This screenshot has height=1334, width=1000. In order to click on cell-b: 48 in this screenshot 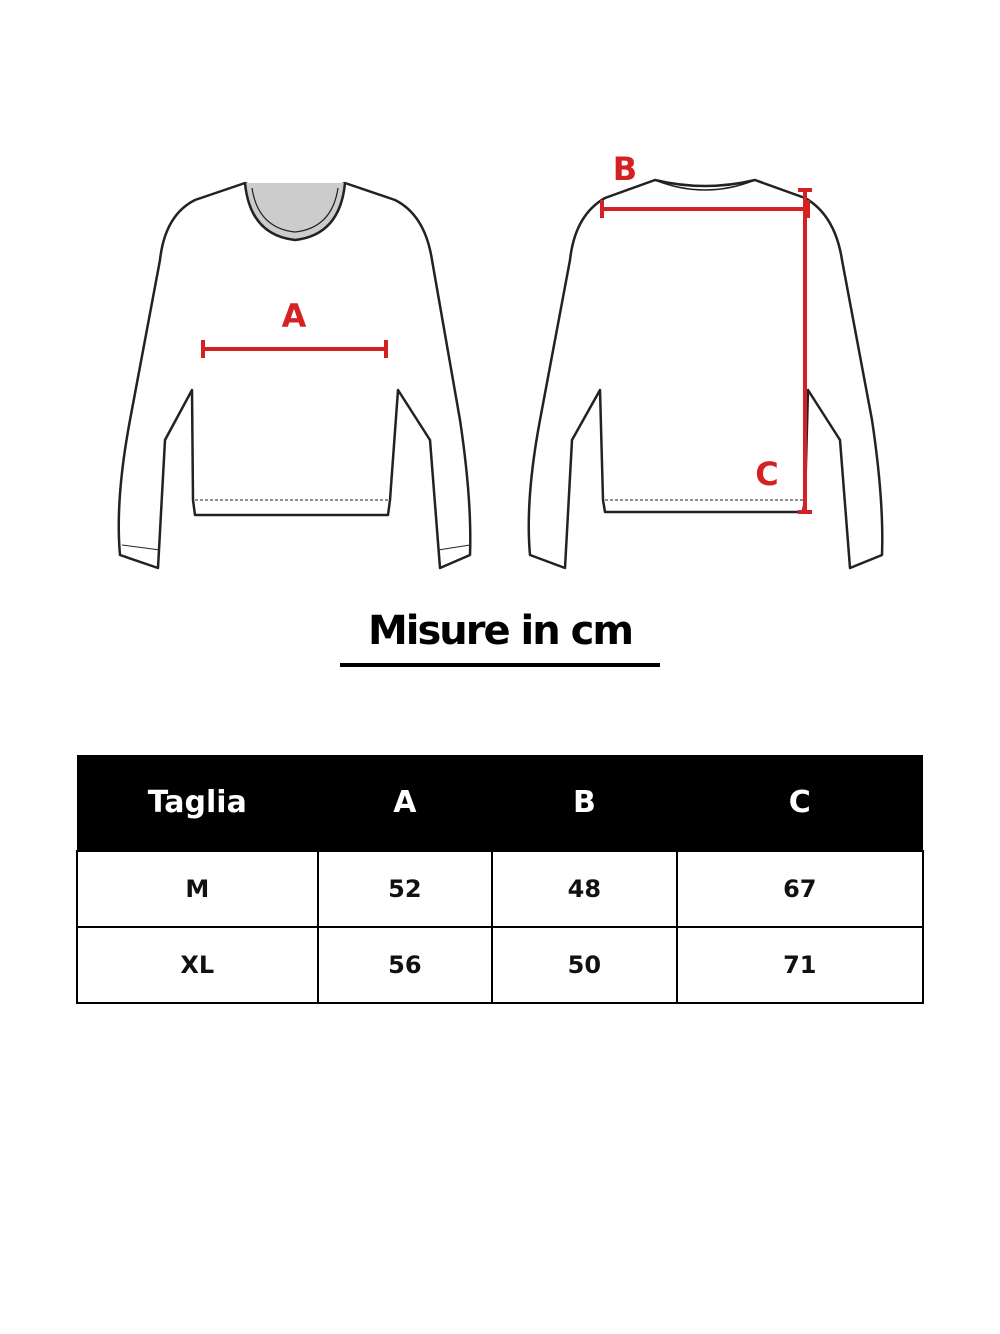, I will do `click(584, 889)`.